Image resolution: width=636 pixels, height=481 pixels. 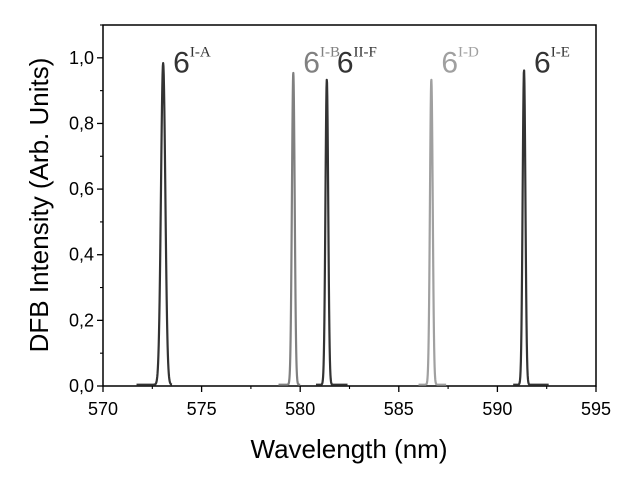 I want to click on y-tick-label: 1,0, so click(x=81, y=58).